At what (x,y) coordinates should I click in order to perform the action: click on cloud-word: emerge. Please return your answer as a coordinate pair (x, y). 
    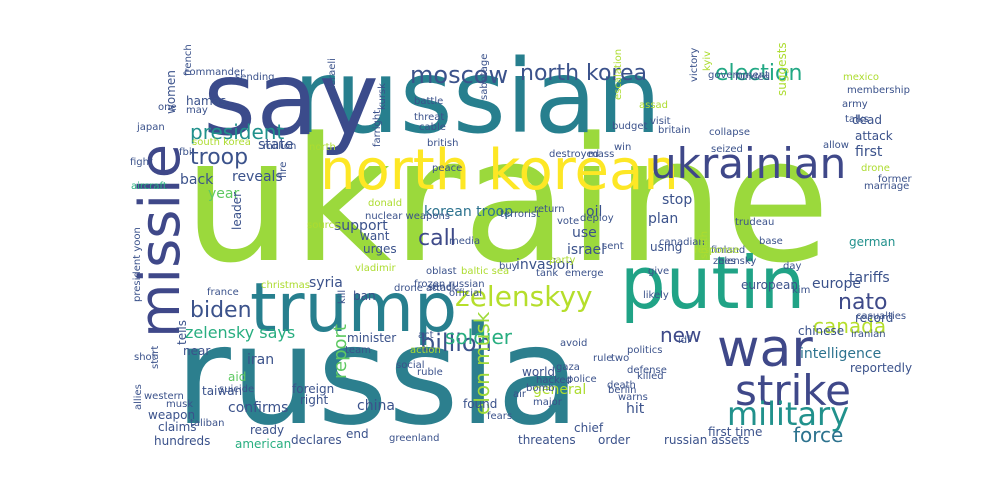
    Looking at the image, I should click on (584, 273).